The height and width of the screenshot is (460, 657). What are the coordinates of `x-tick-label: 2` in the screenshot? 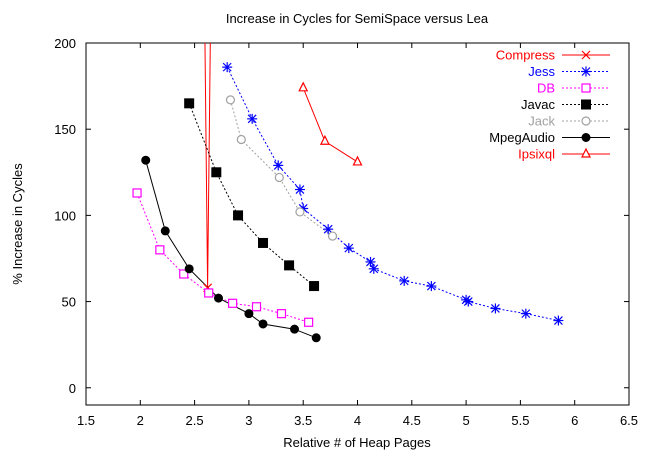 It's located at (140, 420).